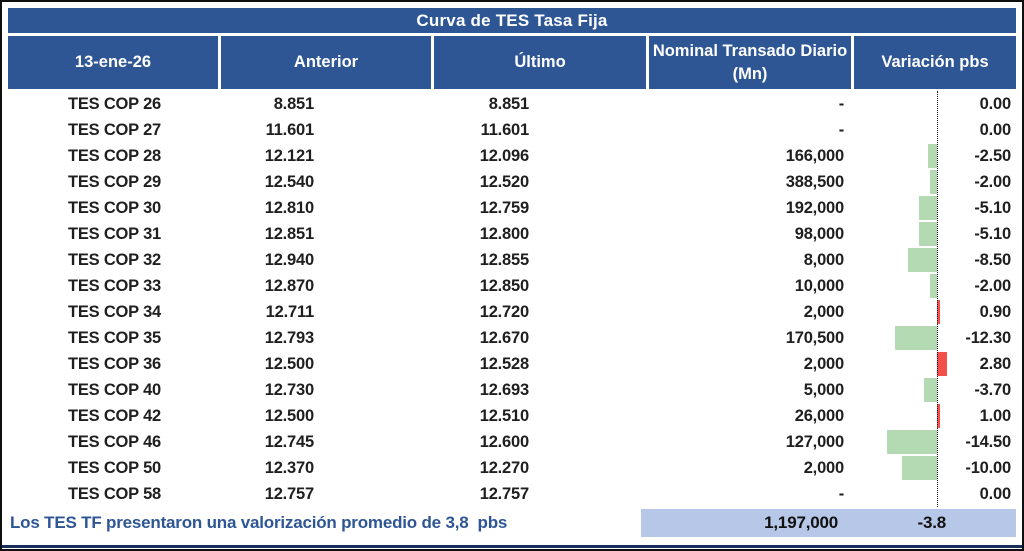 The image size is (1024, 551). Describe the element at coordinates (504, 364) in the screenshot. I see `ultimo-value: 12.528` at that location.